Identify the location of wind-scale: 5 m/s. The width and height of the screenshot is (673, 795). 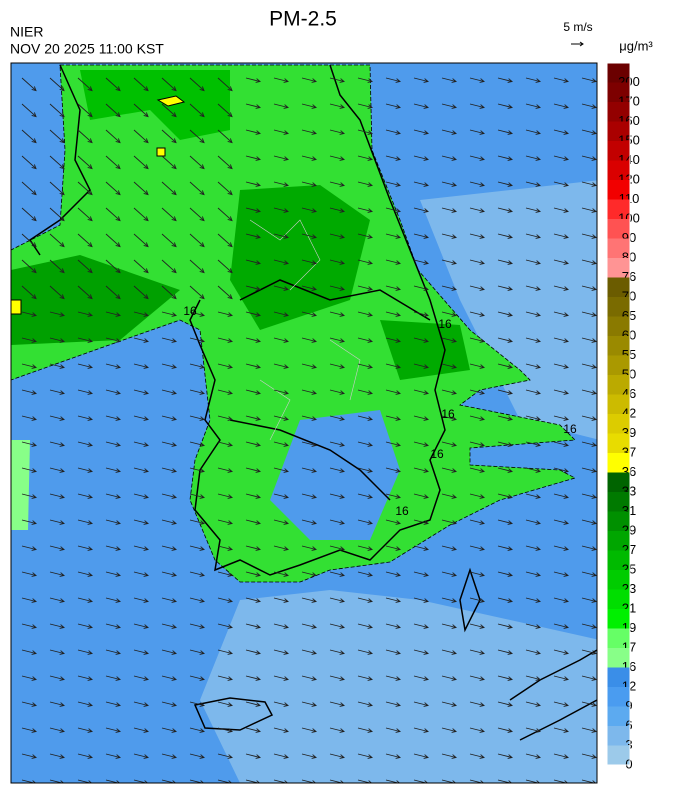
(577, 27).